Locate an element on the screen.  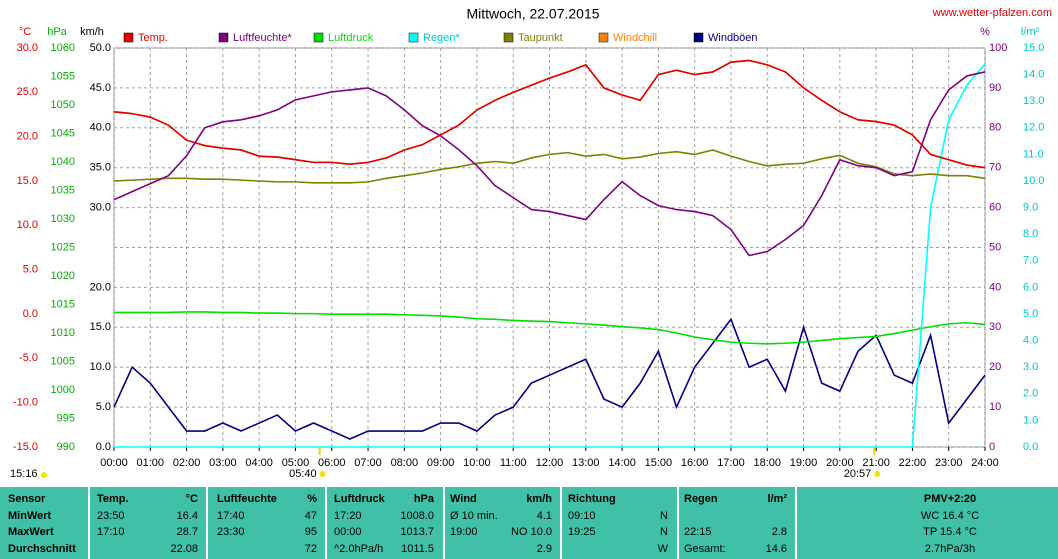
table-cell: 47 is located at coordinates (310, 515).